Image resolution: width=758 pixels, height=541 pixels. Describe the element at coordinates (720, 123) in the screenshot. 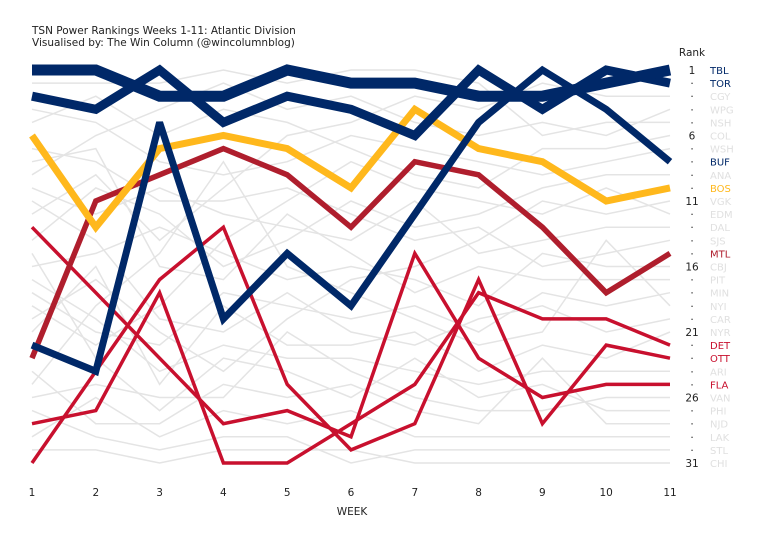

I see `team-label-nsh: NSH` at that location.